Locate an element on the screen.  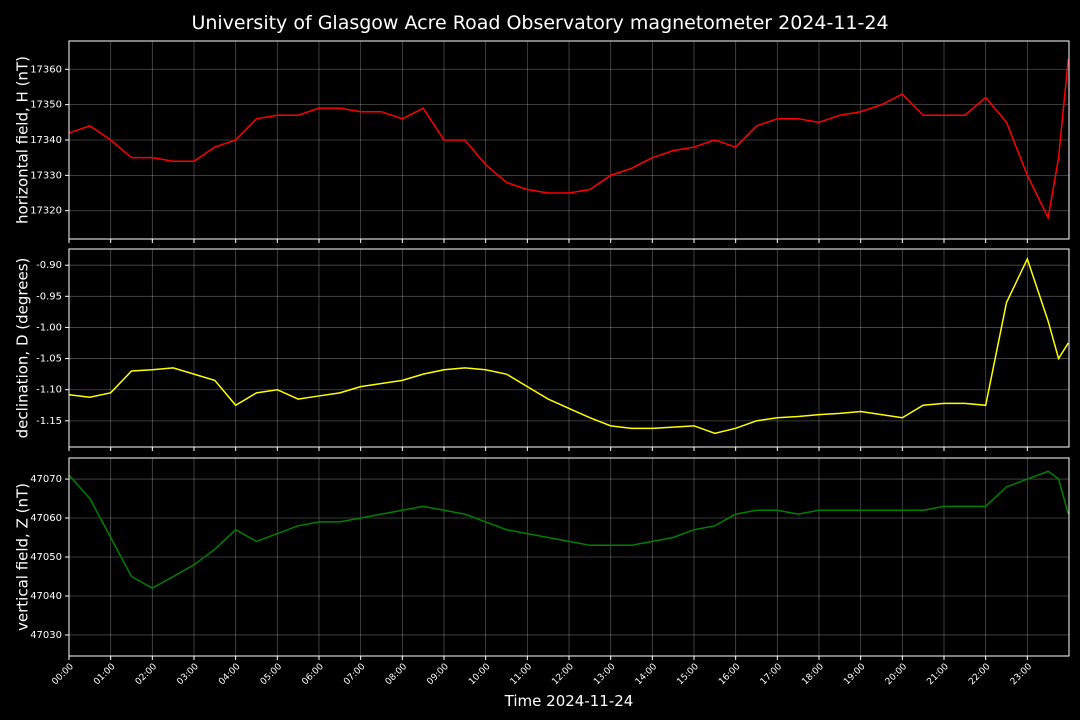
y-tick-label: -1.00 is located at coordinates (49, 327).